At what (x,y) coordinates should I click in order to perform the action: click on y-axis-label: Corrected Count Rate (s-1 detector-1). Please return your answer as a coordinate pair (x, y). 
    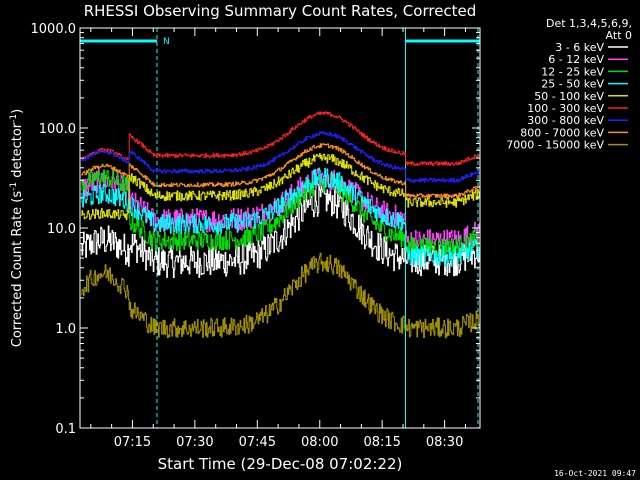
    Looking at the image, I should click on (17, 228).